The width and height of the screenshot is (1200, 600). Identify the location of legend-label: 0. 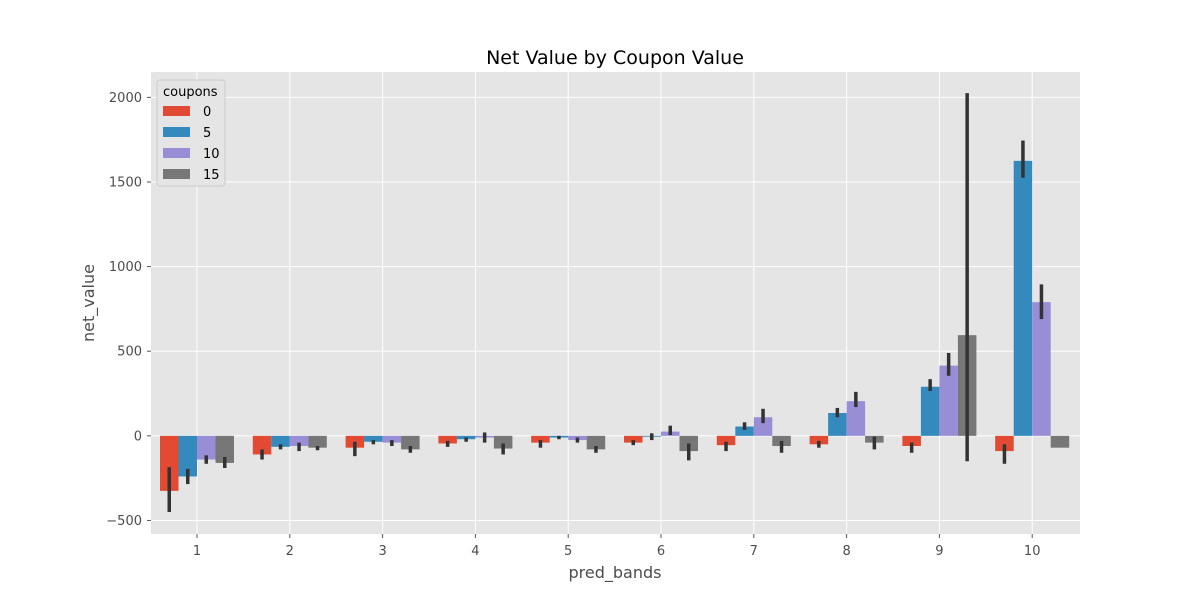
(207, 112).